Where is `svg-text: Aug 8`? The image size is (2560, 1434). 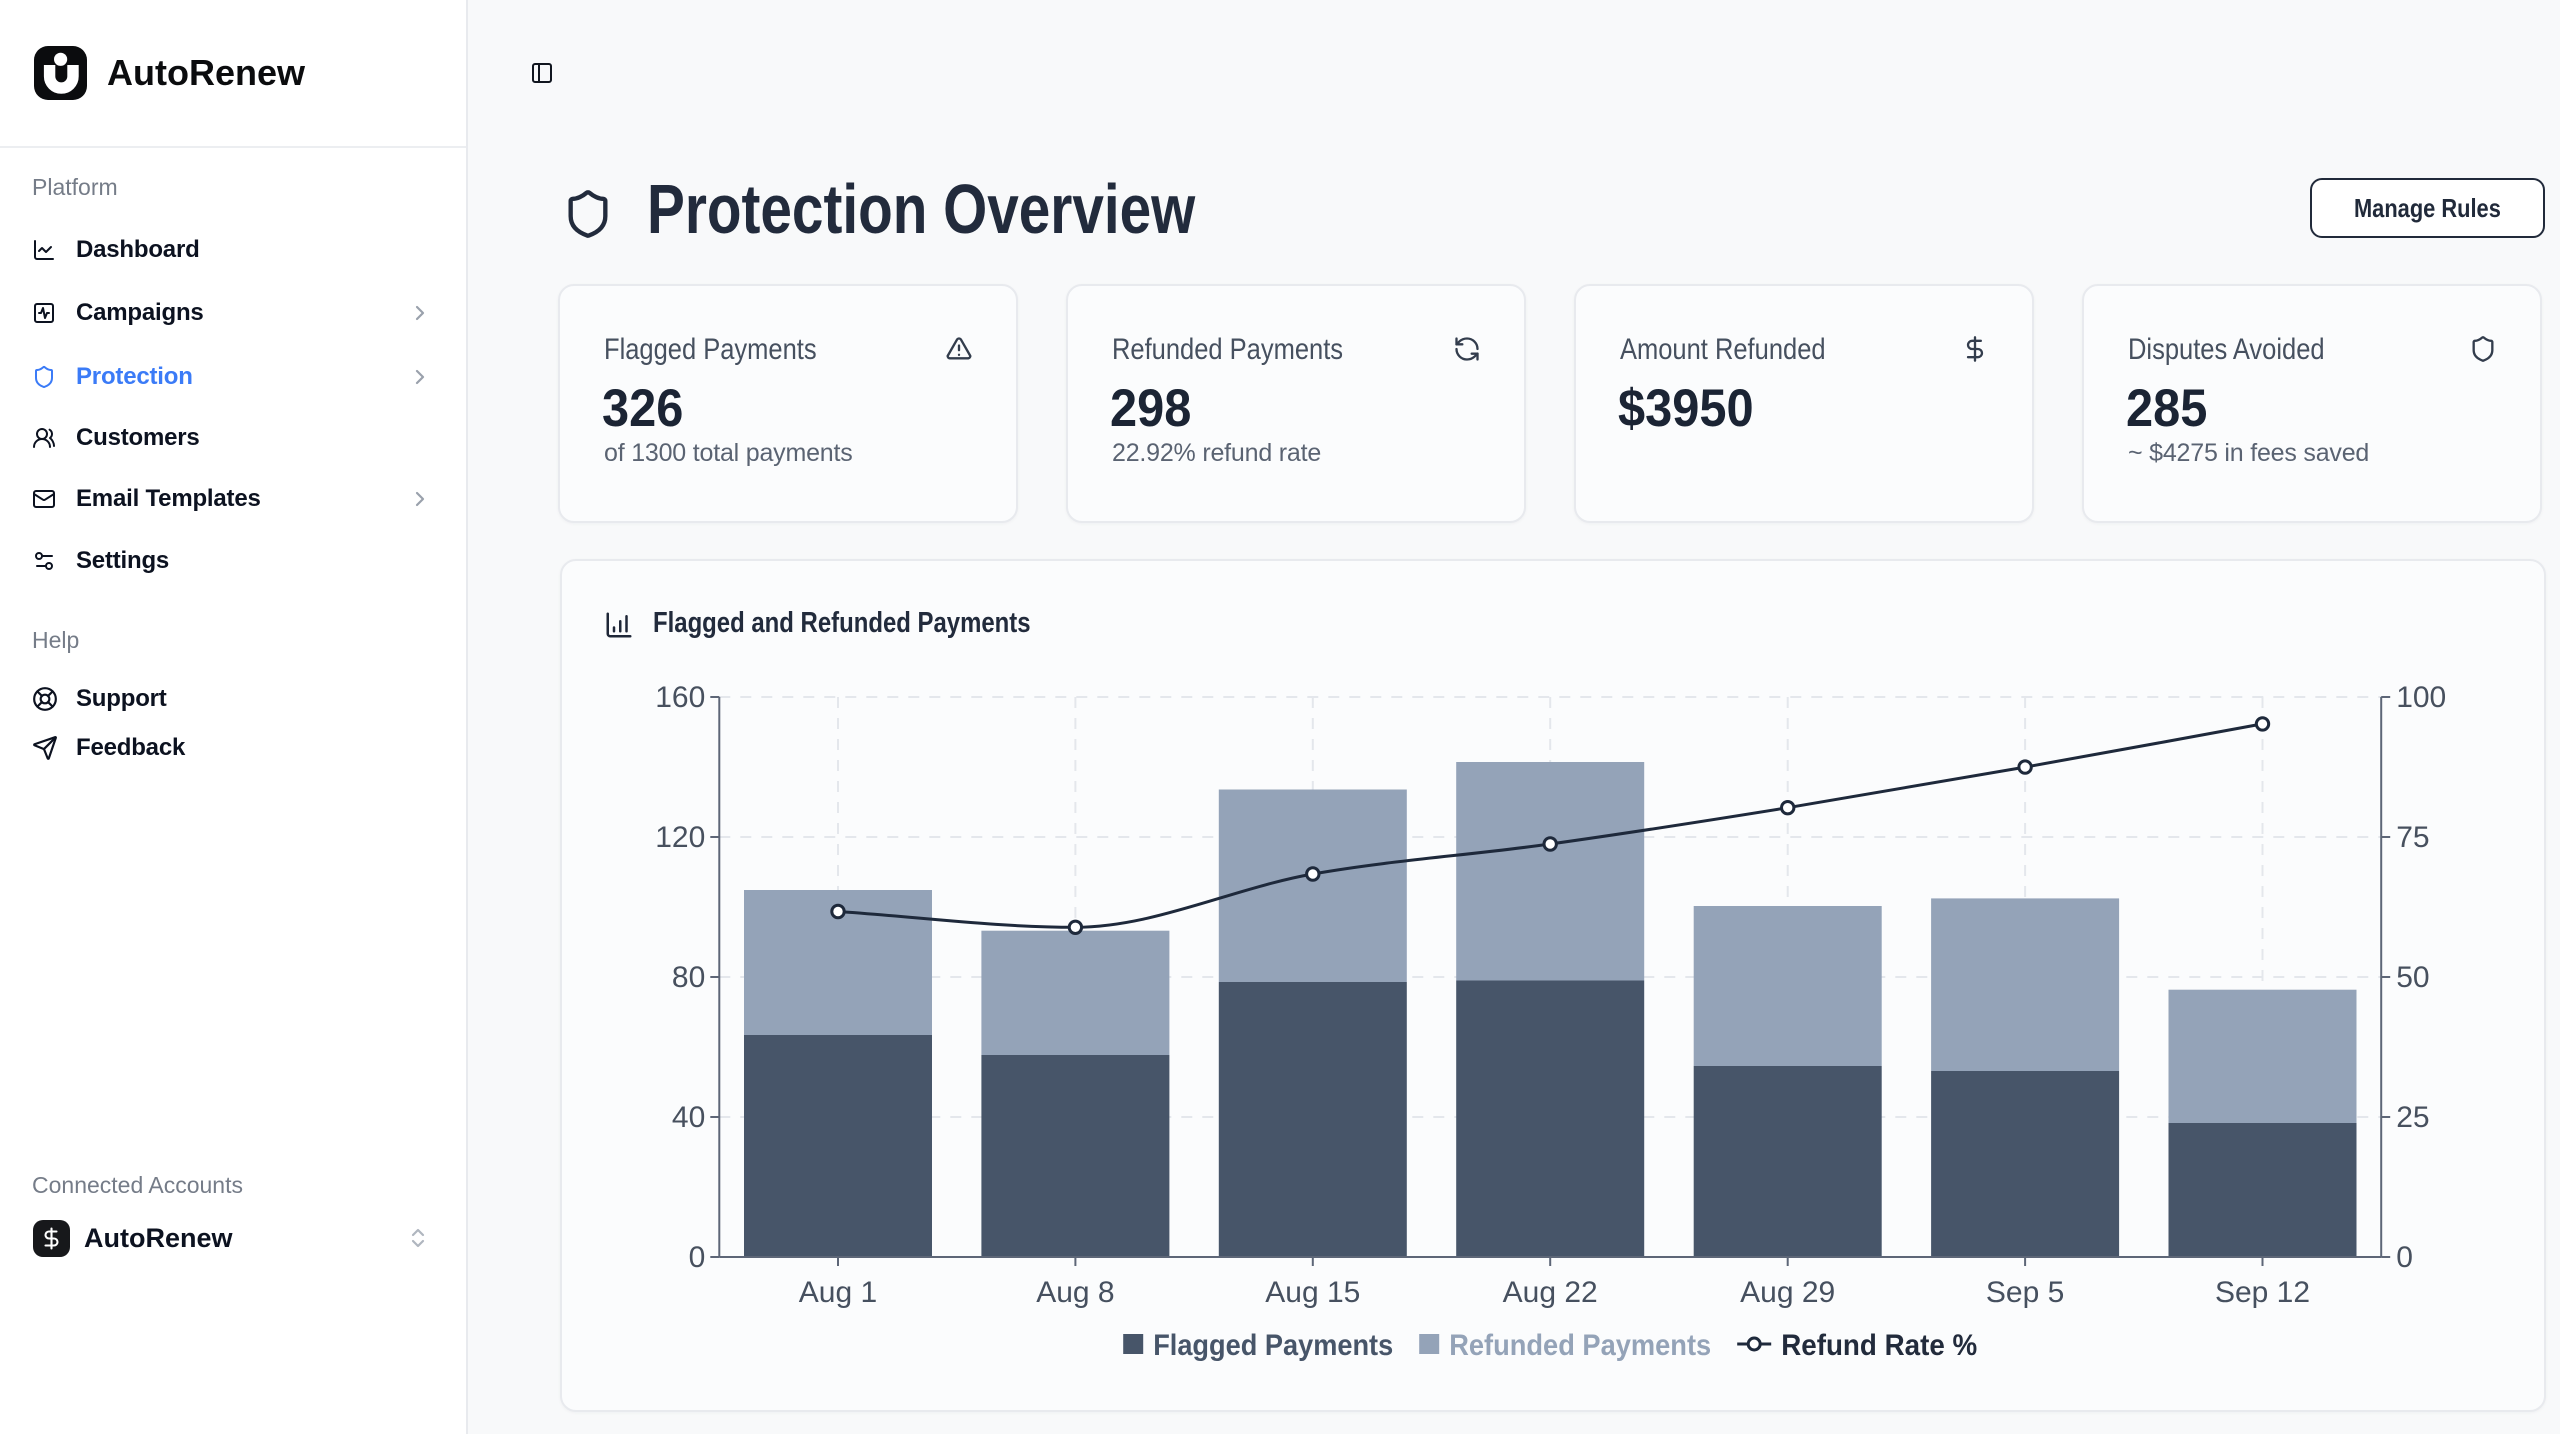
svg-text: Aug 8 is located at coordinates (1075, 1292).